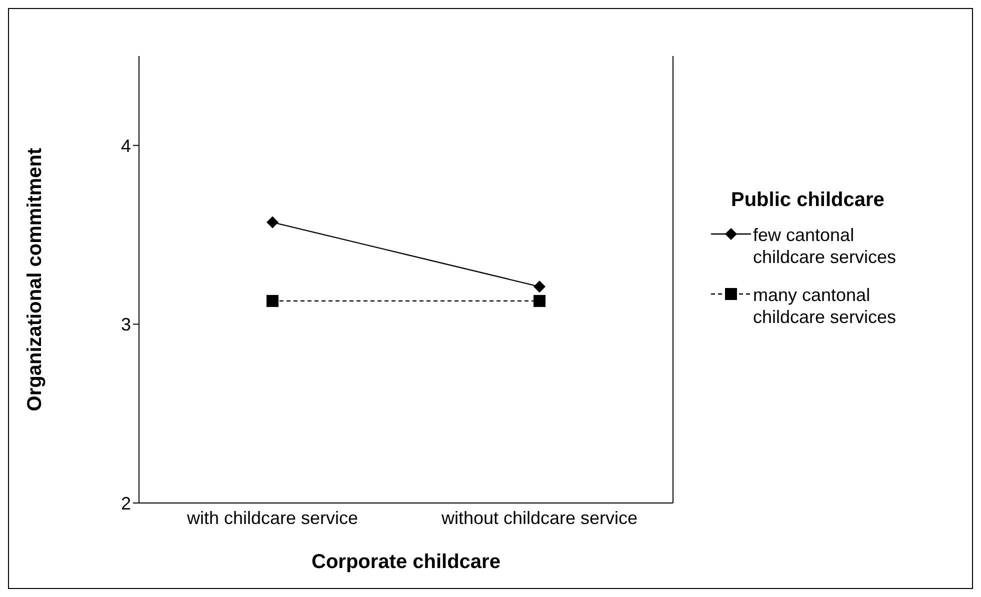 The image size is (981, 597). I want to click on x-axis-title: Corporate childcare, so click(406, 562).